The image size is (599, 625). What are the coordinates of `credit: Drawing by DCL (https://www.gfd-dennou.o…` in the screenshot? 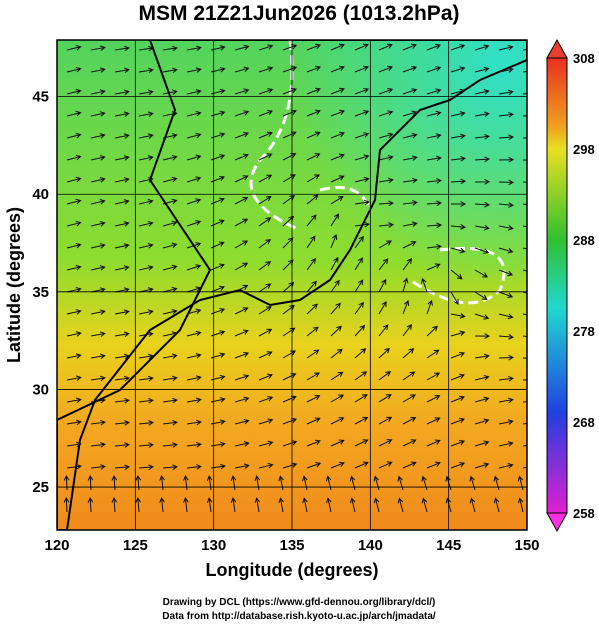 It's located at (299, 602).